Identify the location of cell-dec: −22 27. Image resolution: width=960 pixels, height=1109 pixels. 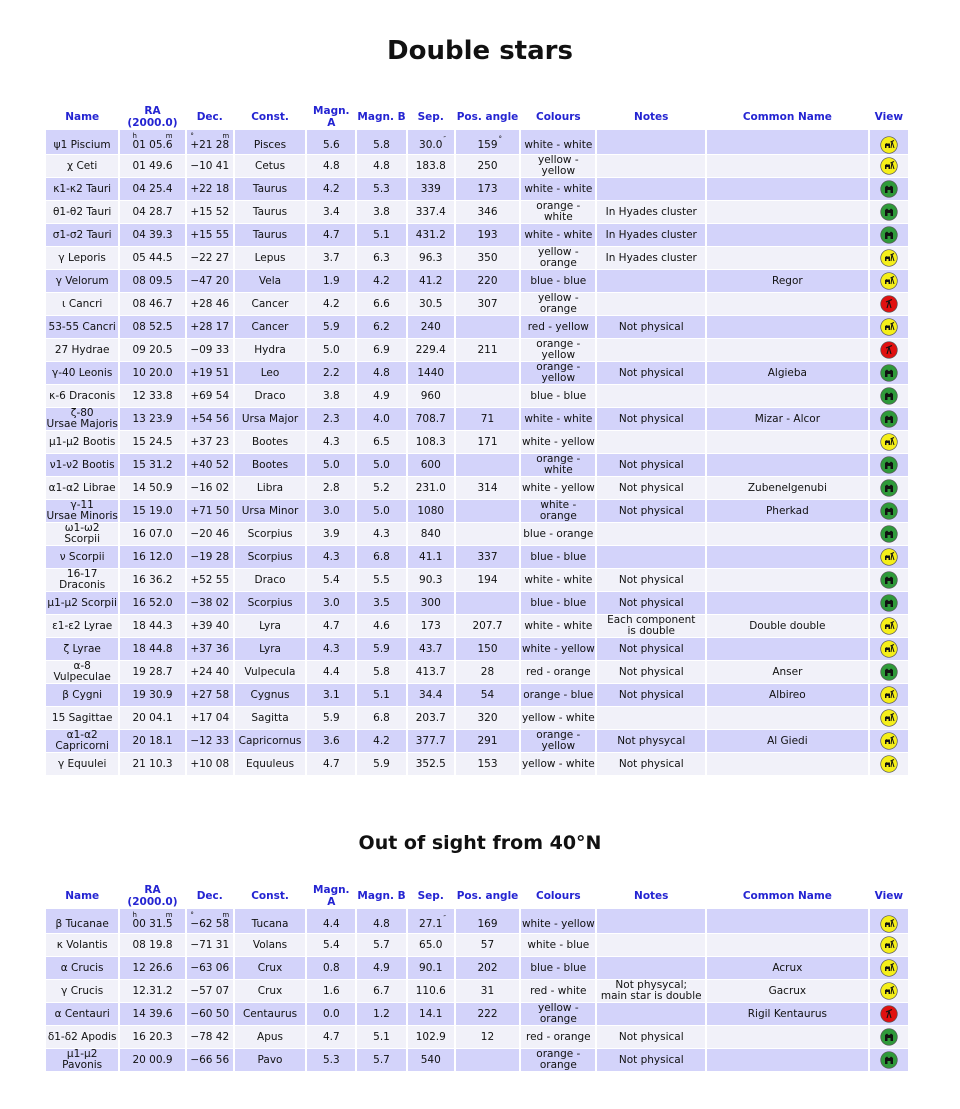
(209, 258).